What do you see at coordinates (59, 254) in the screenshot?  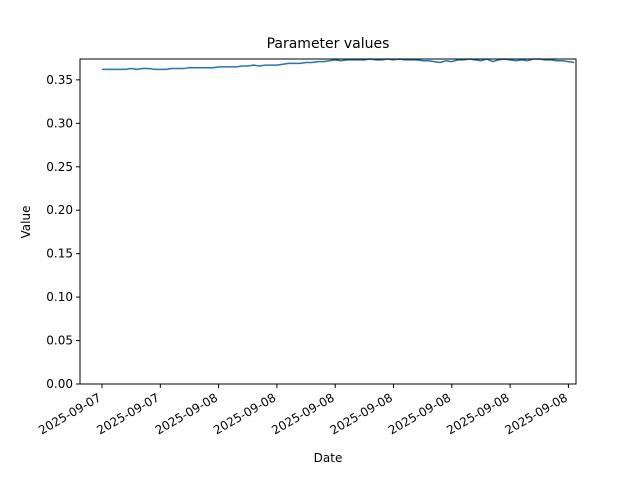 I see `y-tick-label: 0.15` at bounding box center [59, 254].